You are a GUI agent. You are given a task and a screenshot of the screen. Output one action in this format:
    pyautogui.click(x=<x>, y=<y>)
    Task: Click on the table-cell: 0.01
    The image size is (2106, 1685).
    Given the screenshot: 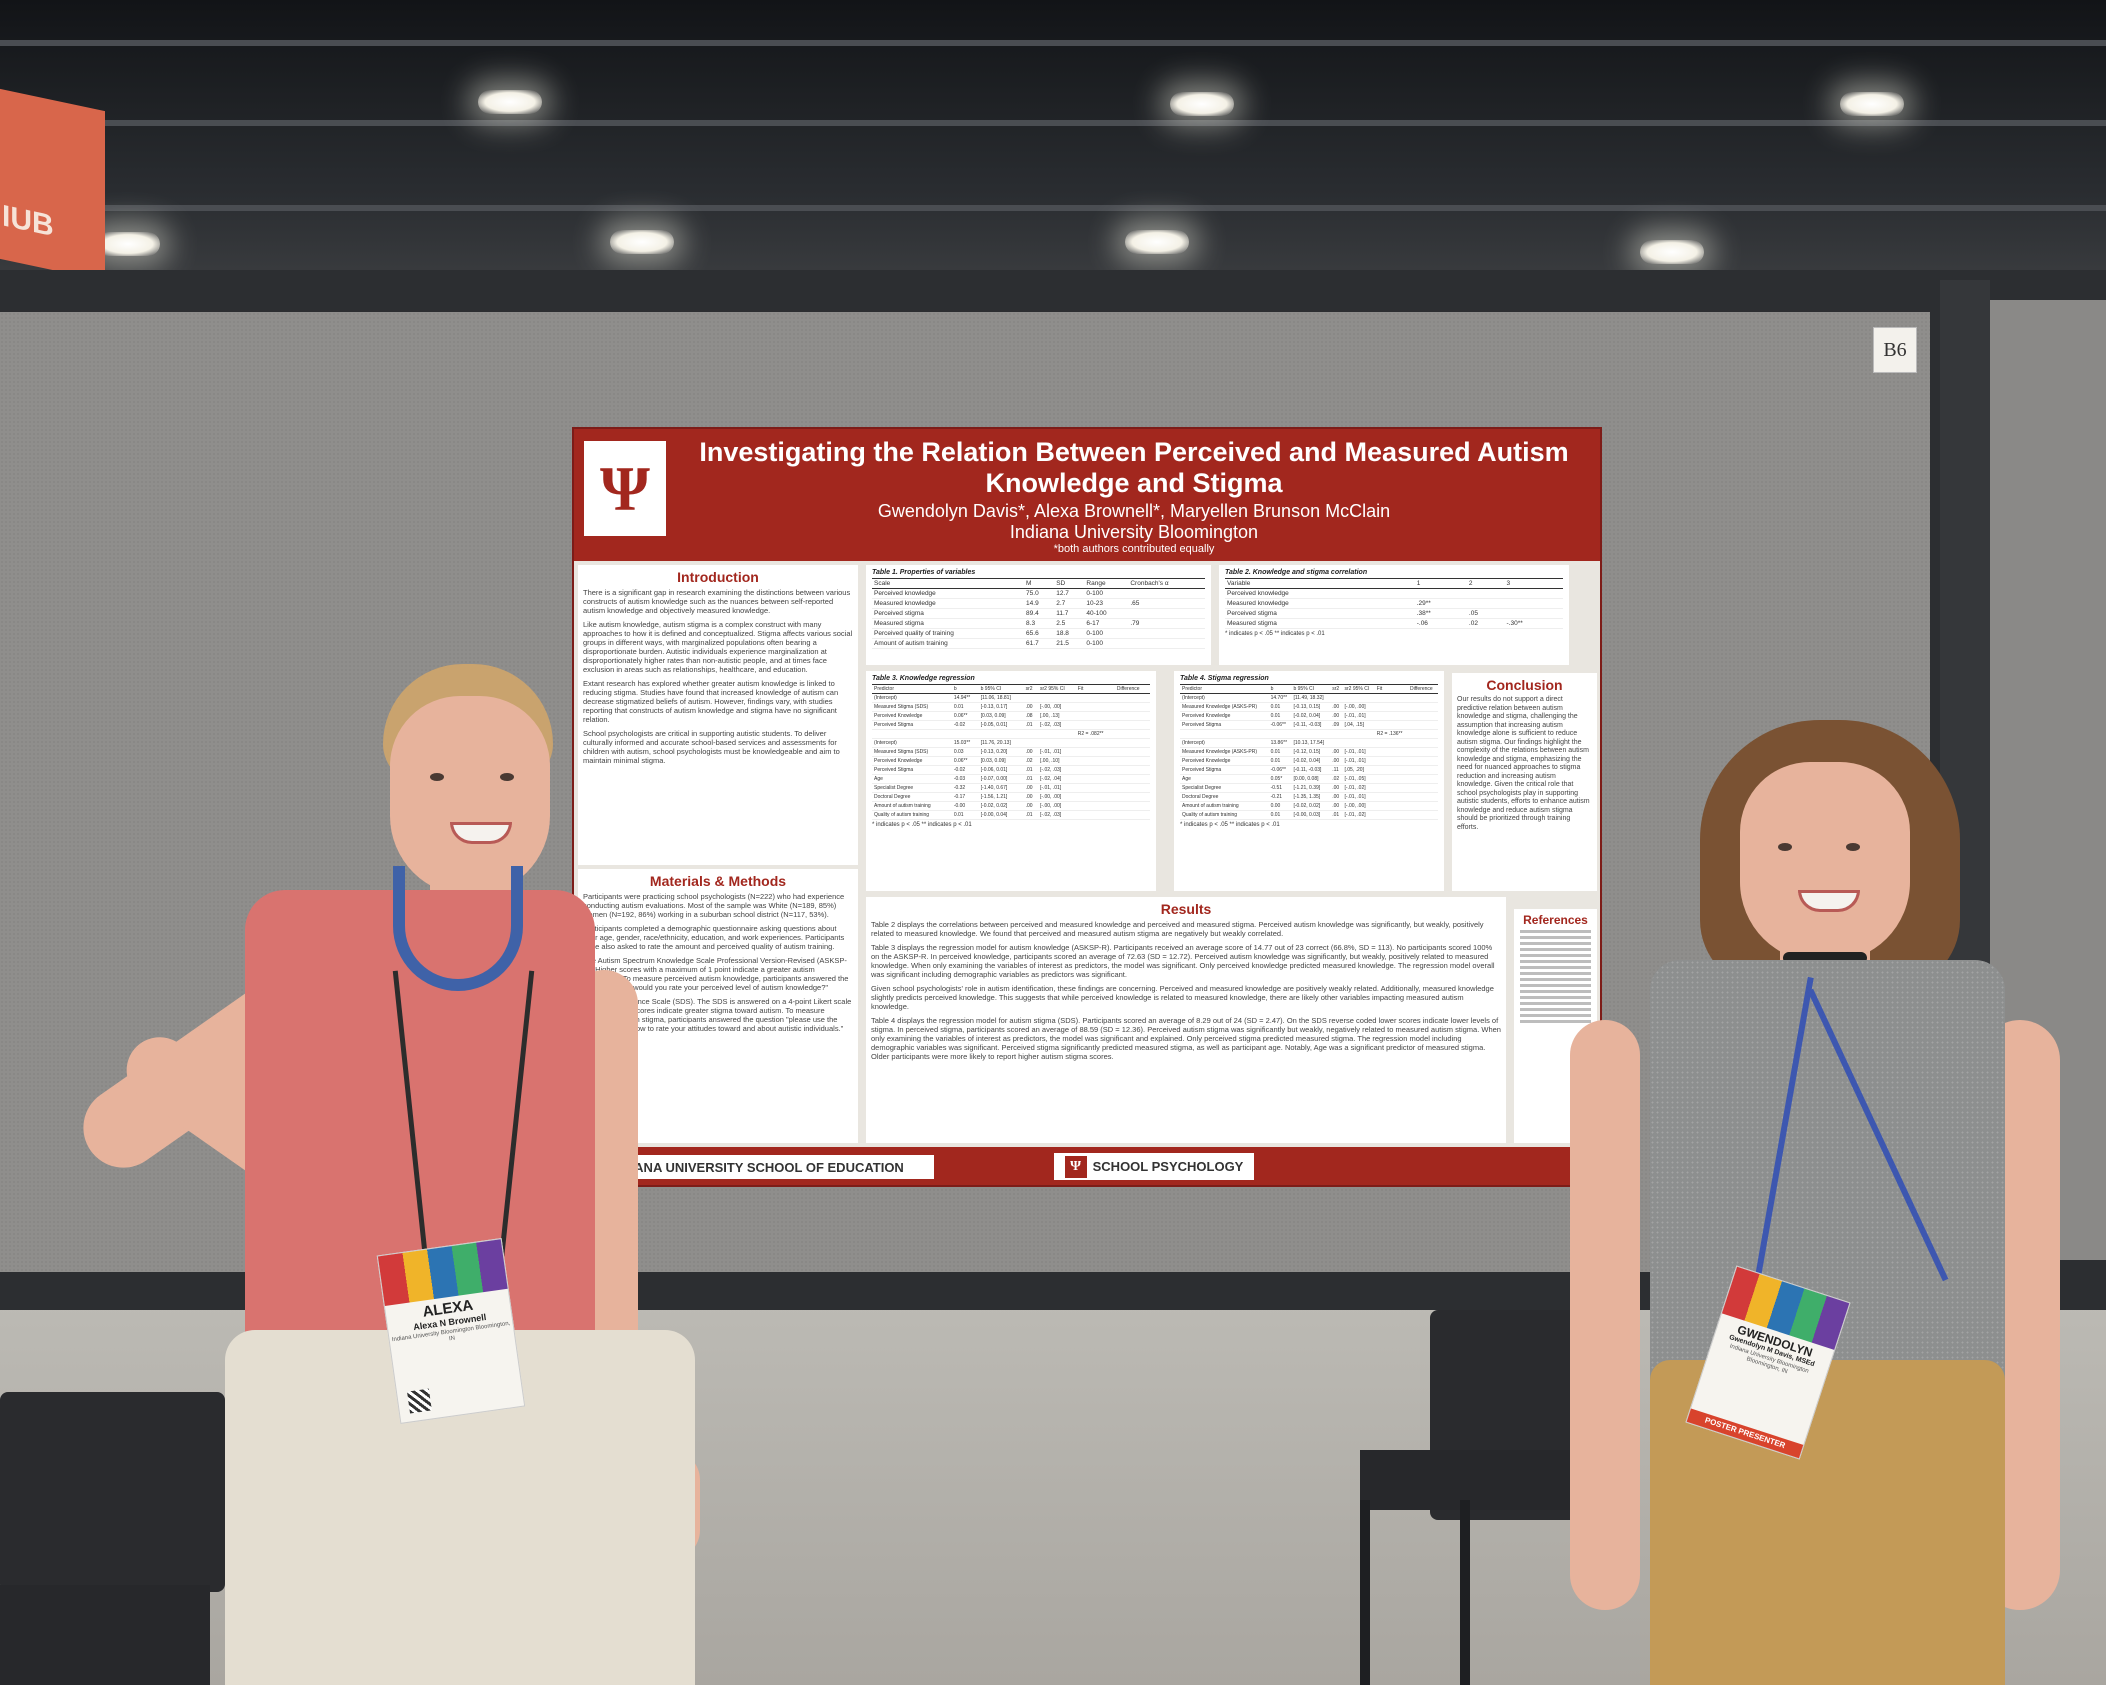 What is the action you would take?
    pyautogui.click(x=1280, y=815)
    